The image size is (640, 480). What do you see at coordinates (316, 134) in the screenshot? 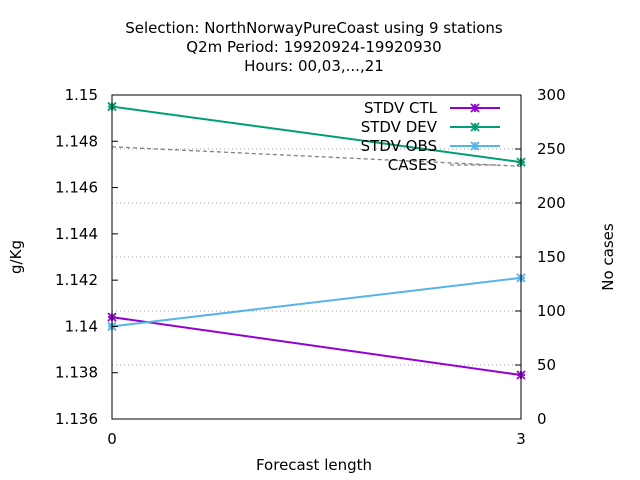
I see `series-line-stdv-dev` at bounding box center [316, 134].